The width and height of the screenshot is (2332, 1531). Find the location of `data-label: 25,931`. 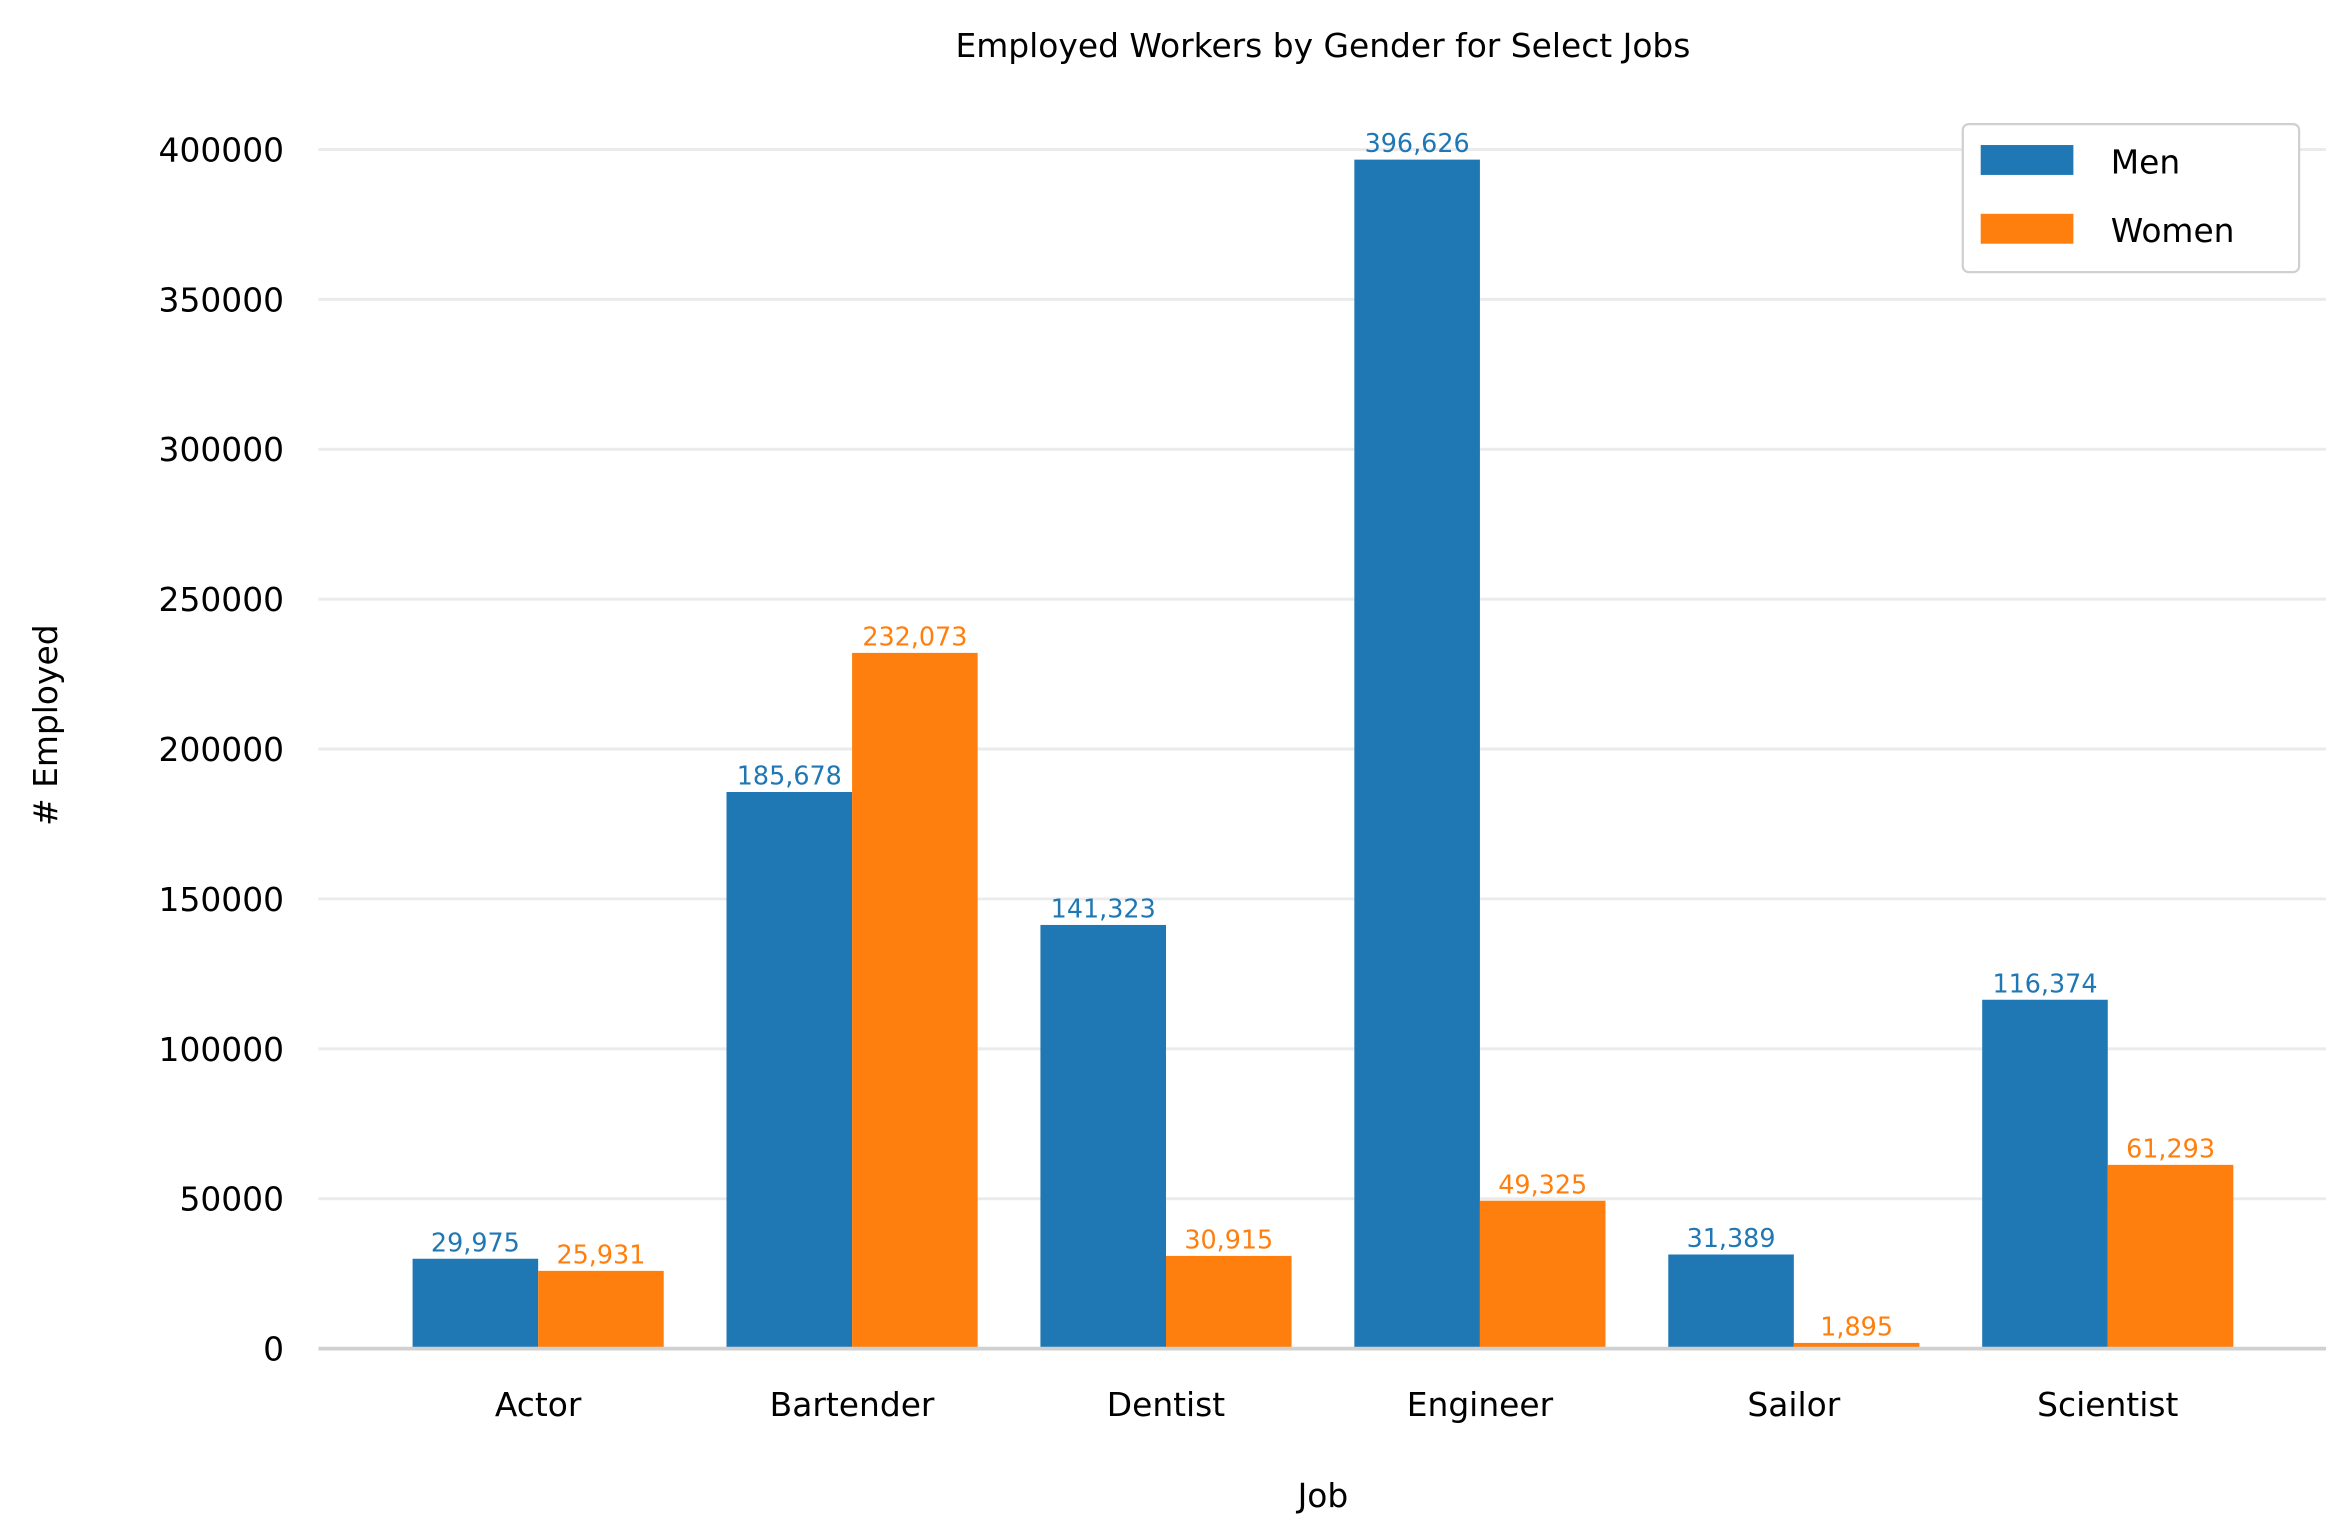

data-label: 25,931 is located at coordinates (600, 1254).